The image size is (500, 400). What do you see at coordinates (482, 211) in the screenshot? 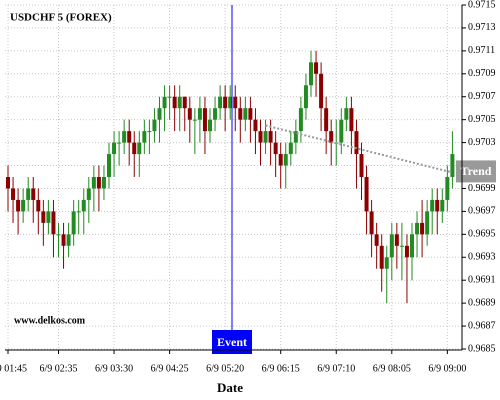
I see `y-tick-label: 0.9697` at bounding box center [482, 211].